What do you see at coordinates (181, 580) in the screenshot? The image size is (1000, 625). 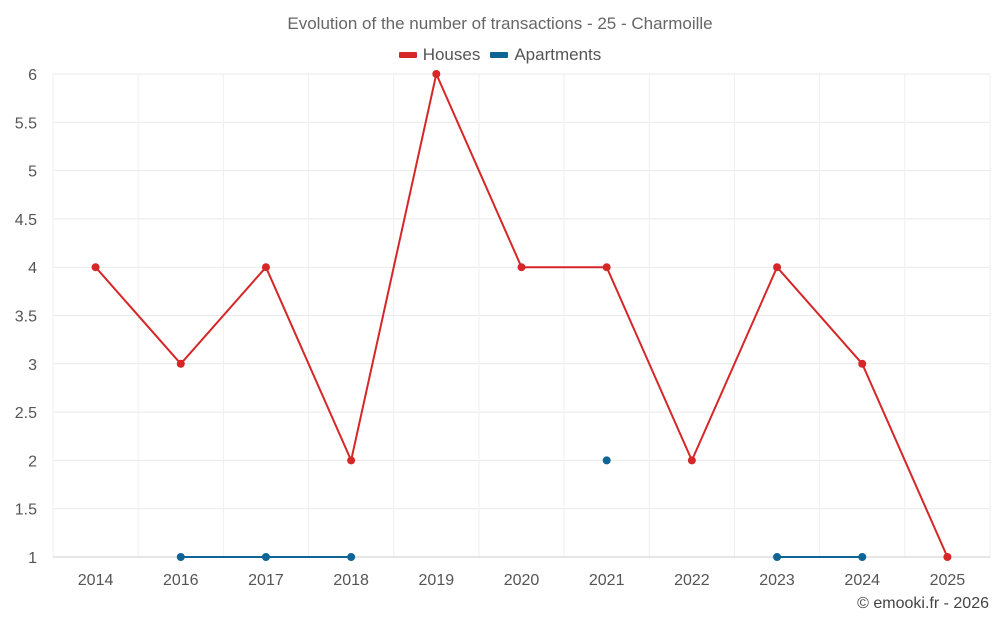 I see `x-tick-label: 2016` at bounding box center [181, 580].